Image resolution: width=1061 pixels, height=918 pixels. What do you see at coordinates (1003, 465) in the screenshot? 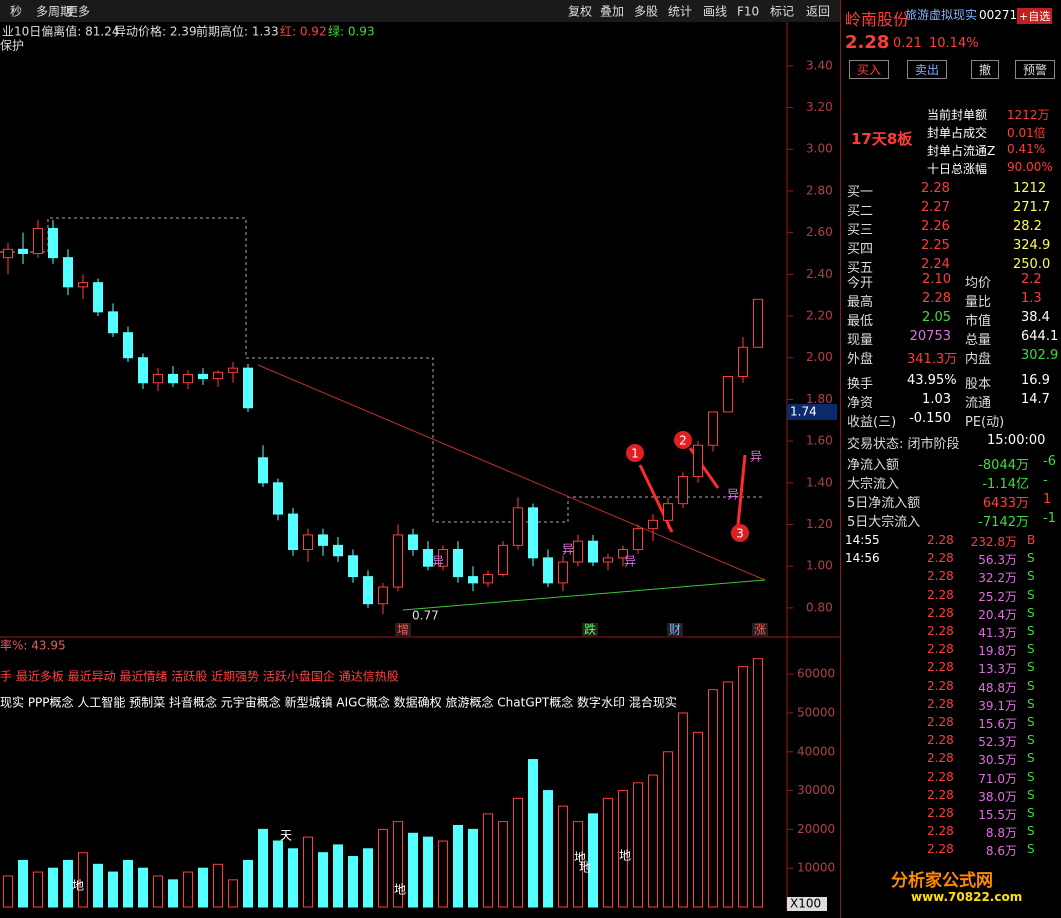
I see `flow-value: -8044万` at bounding box center [1003, 465].